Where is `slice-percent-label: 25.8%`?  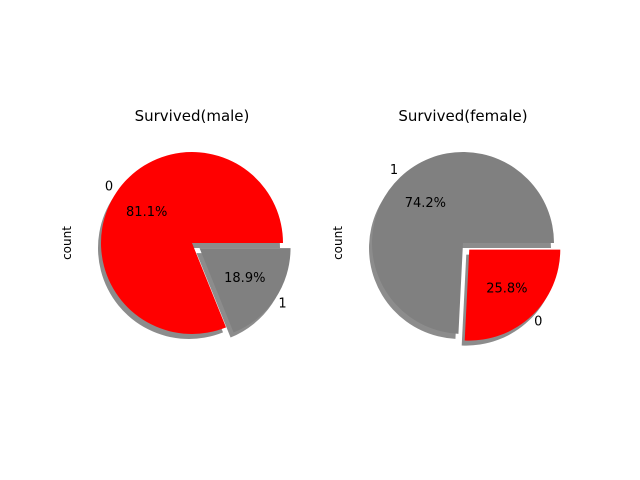
slice-percent-label: 25.8% is located at coordinates (506, 289).